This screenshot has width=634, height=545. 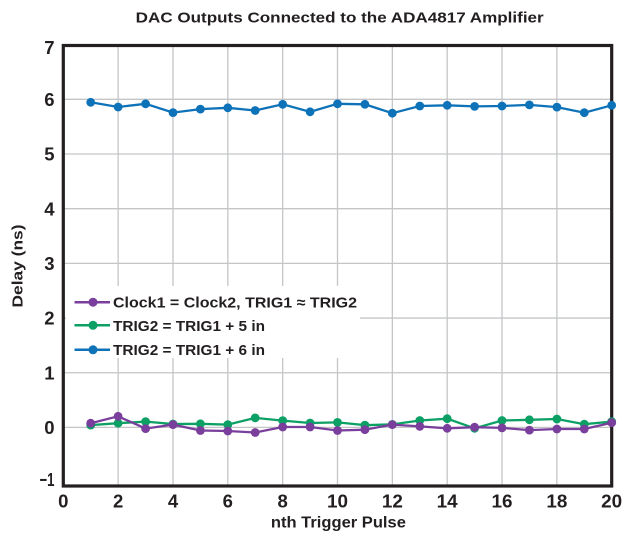 I want to click on svg-text: 7, so click(x=49, y=47).